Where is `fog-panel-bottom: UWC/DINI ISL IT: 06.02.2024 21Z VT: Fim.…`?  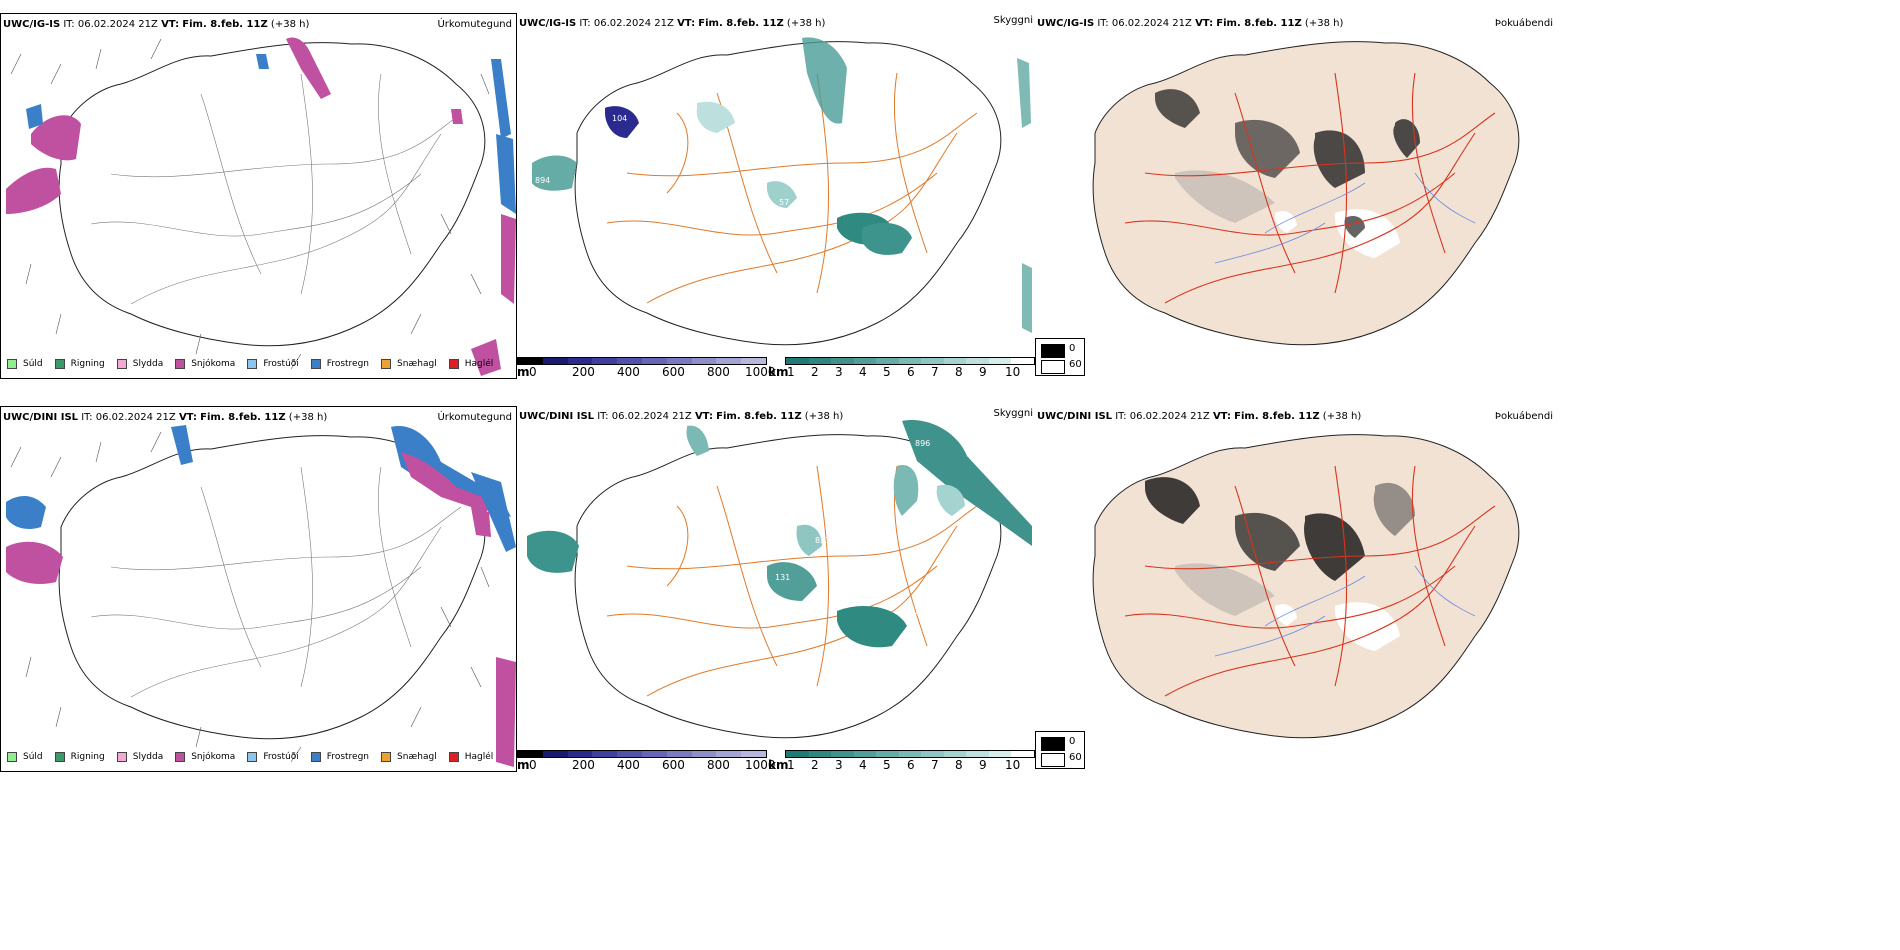 fog-panel-bottom: UWC/DINI ISL IT: 06.02.2024 21Z VT: Fim.… is located at coordinates (1295, 589).